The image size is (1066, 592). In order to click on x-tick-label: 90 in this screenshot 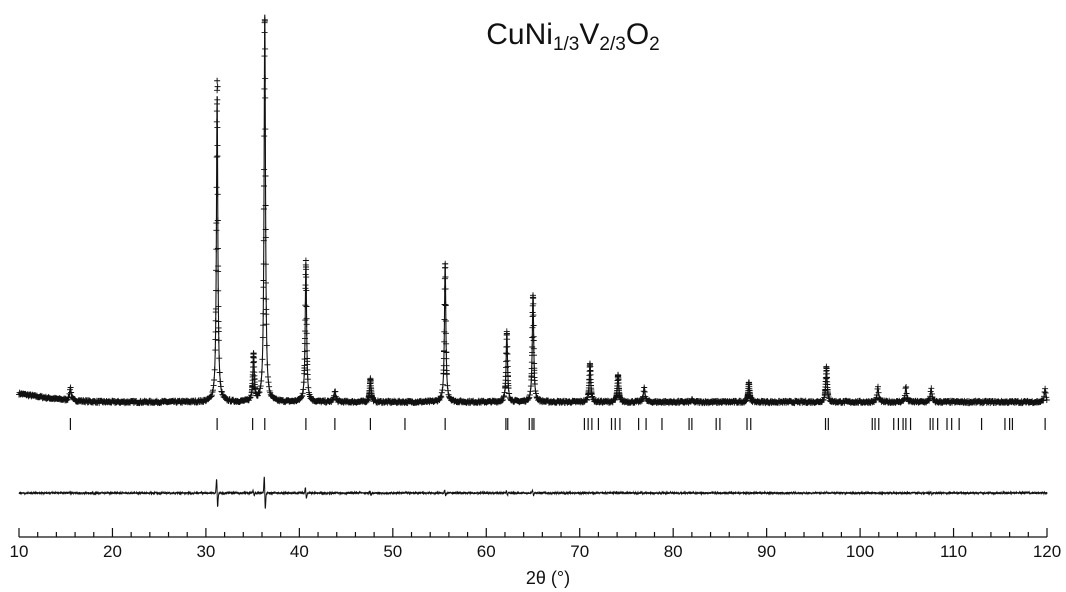, I will do `click(766, 551)`.